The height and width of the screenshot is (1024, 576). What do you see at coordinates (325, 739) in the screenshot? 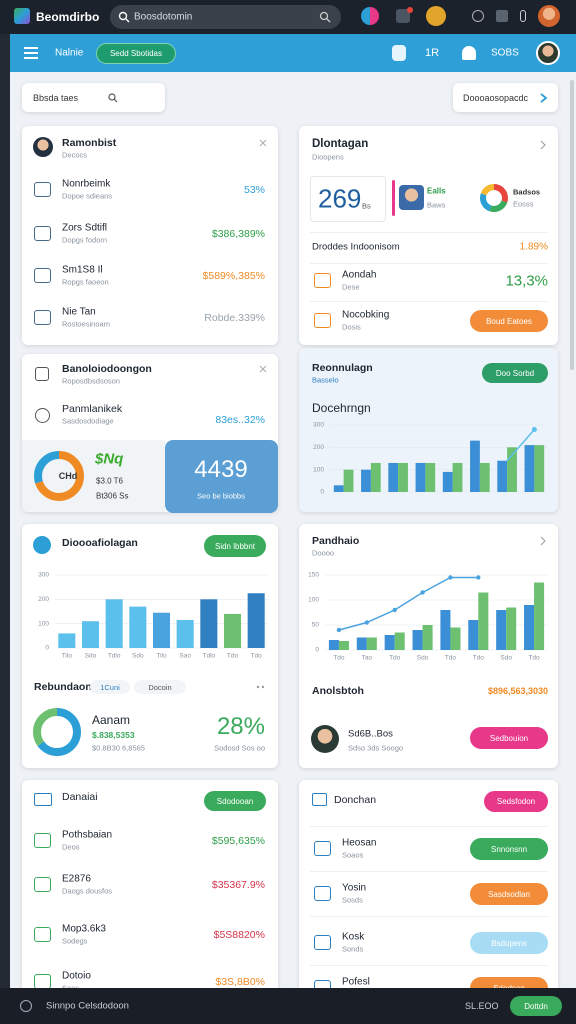
I see `perf-avatar` at bounding box center [325, 739].